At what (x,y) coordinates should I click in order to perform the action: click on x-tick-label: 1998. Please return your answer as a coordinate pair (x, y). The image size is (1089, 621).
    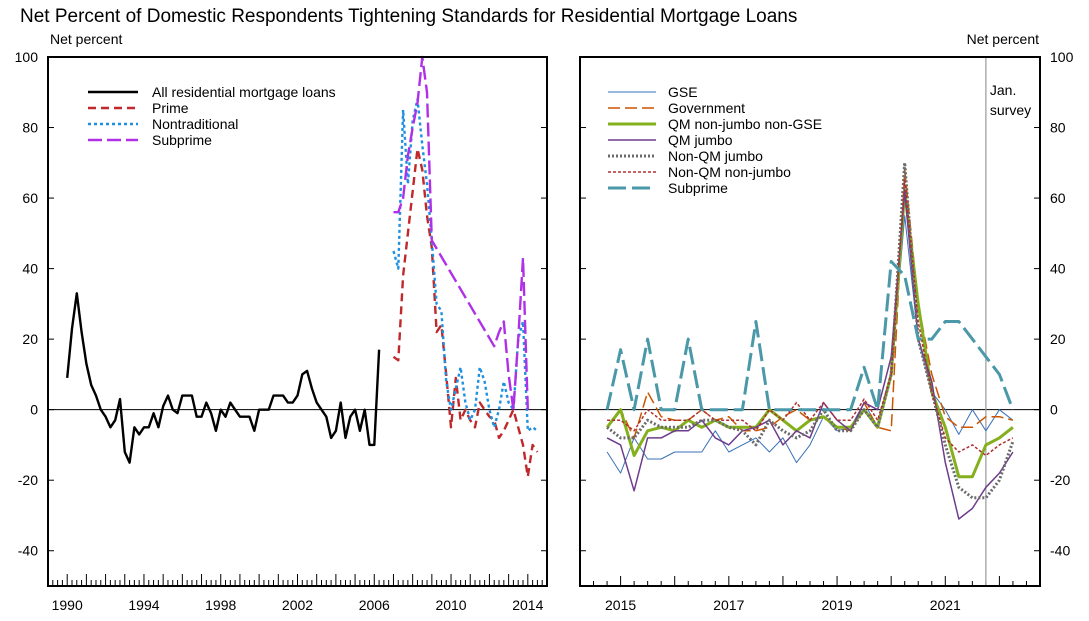
    Looking at the image, I should click on (220, 605).